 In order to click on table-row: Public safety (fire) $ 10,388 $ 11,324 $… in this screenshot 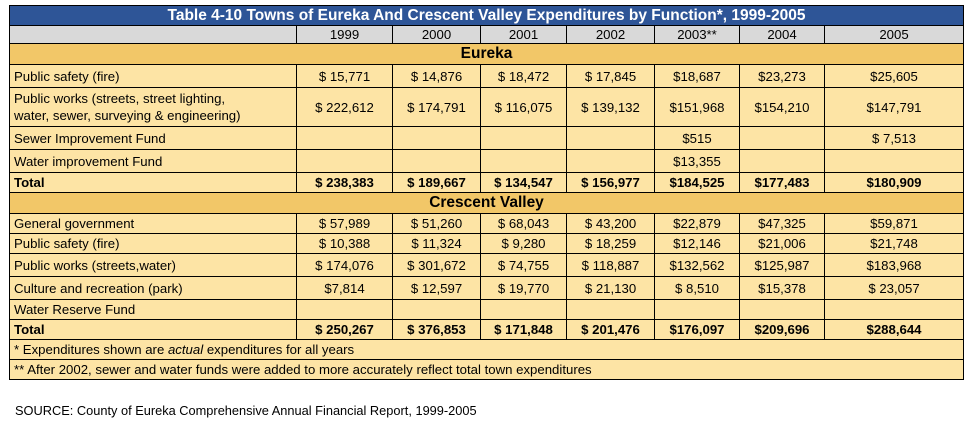, I will do `click(487, 243)`.